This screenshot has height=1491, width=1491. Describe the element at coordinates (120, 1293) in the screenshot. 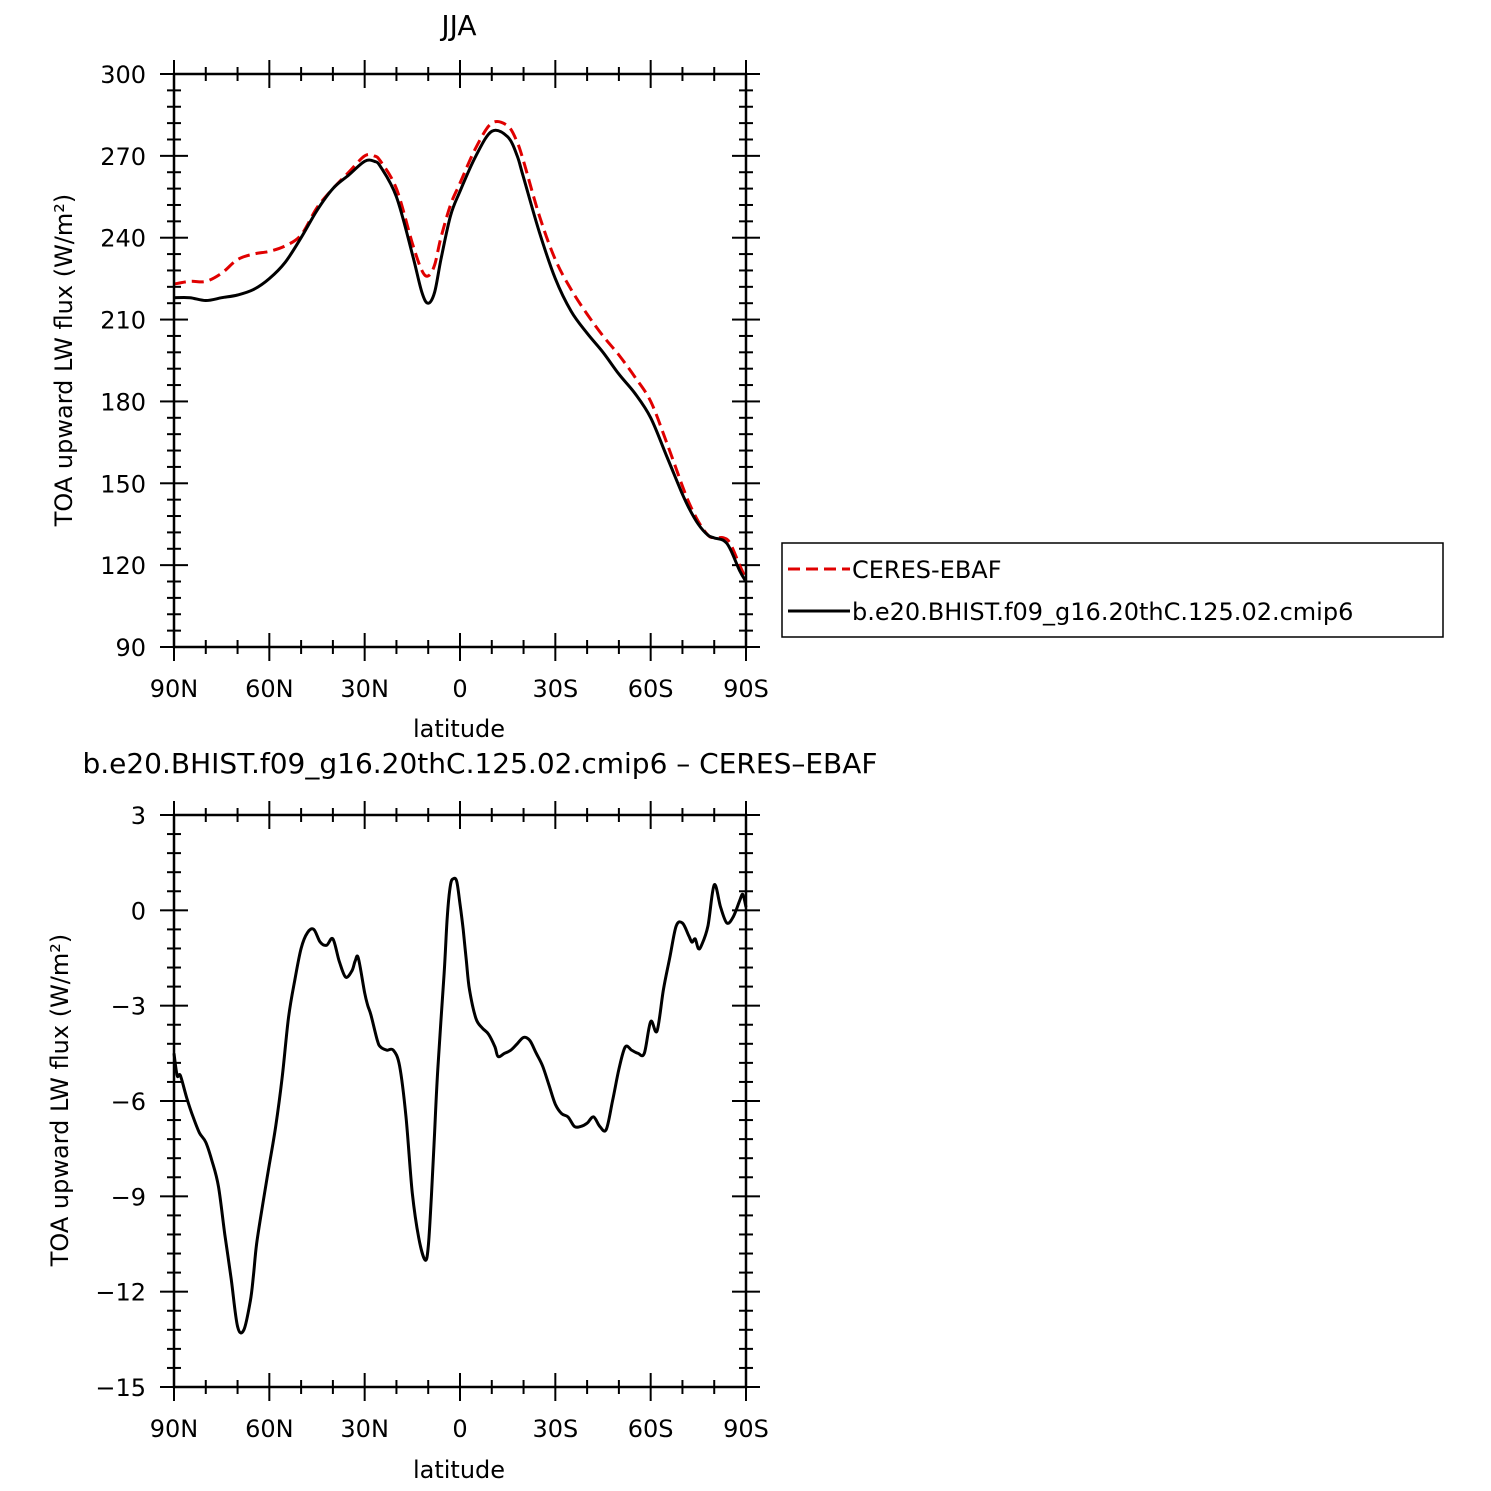

I see `bottom-y-tick-label: −12` at that location.